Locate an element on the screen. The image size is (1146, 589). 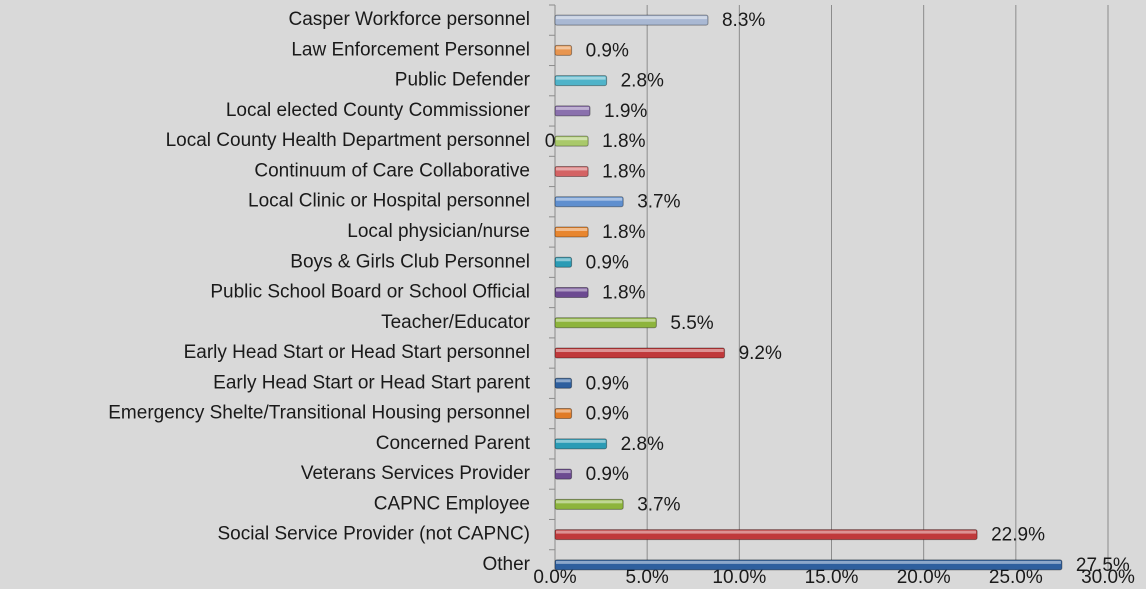
x-tick-label: 30.0% is located at coordinates (1108, 577).